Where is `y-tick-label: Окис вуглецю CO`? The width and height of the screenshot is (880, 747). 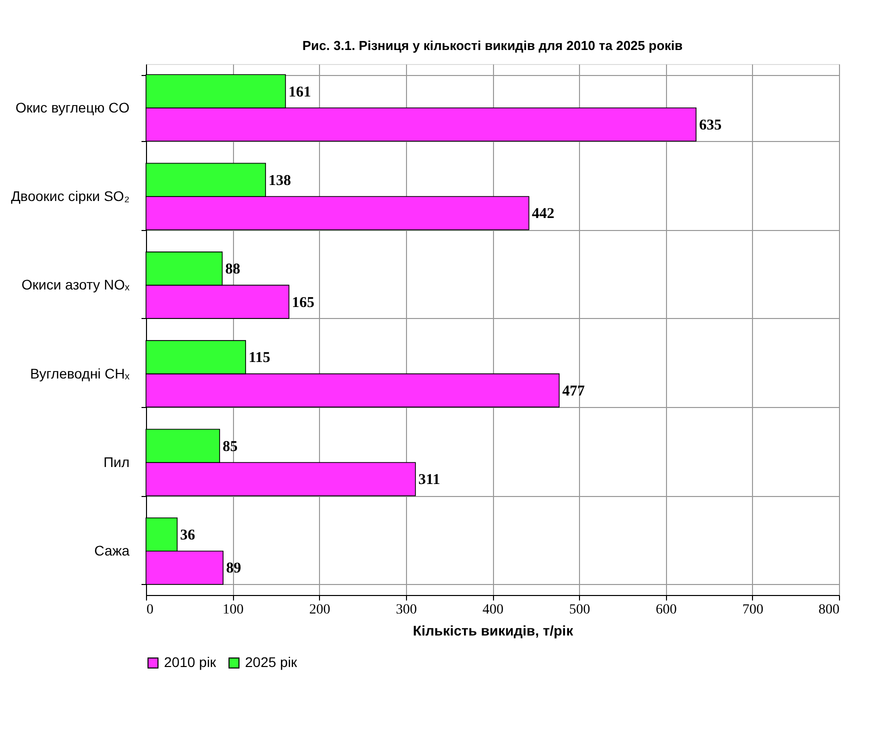
y-tick-label: Окис вуглецю CO is located at coordinates (72, 107).